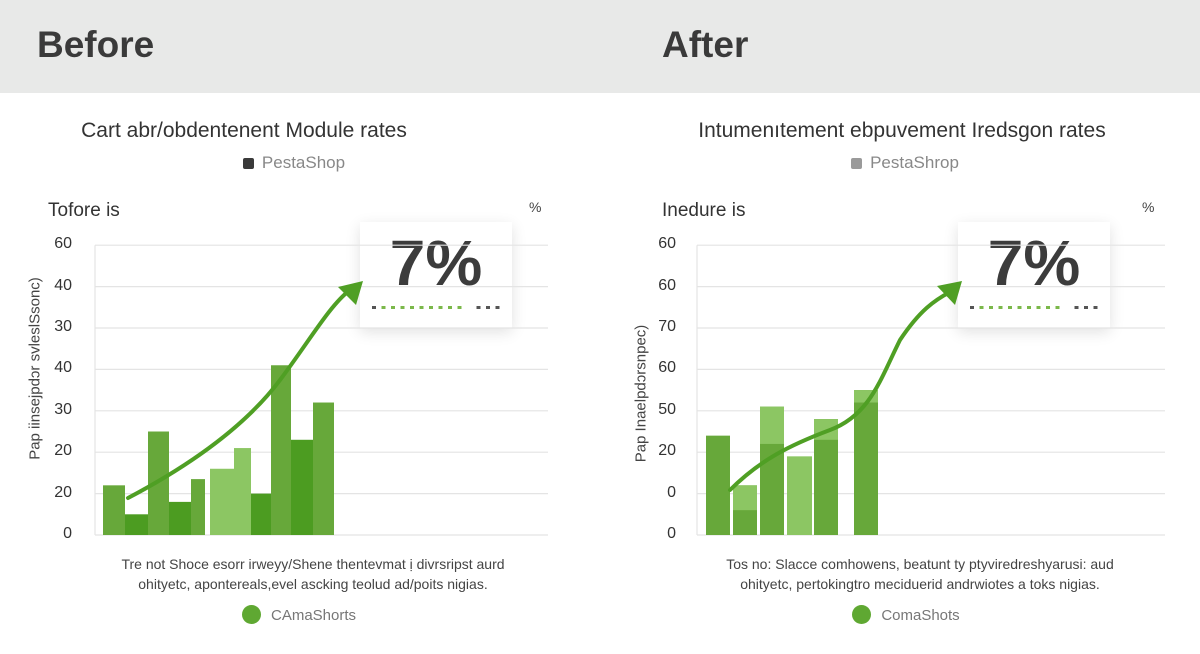 The image size is (1200, 654). I want to click on y-tick-label: 50, so click(667, 409).